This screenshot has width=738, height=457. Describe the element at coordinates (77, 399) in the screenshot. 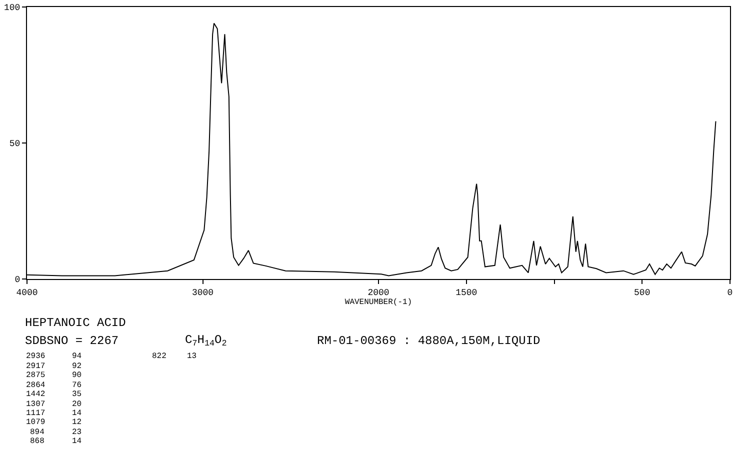

I see `text: 94 92 90 76 35 20 14 12 23 14` at that location.